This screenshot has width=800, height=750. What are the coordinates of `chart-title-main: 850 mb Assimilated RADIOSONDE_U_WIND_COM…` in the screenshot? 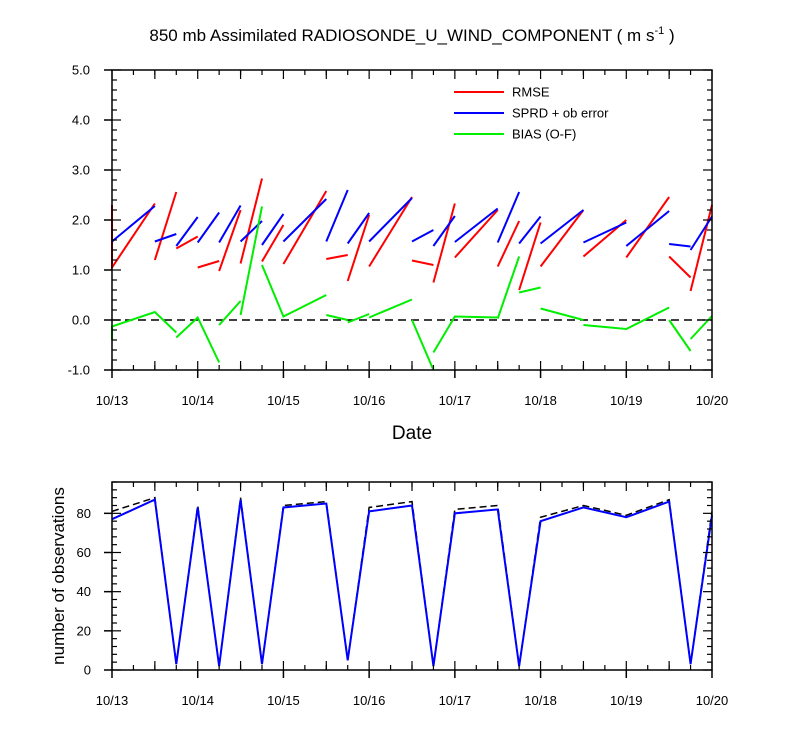 It's located at (401, 35).